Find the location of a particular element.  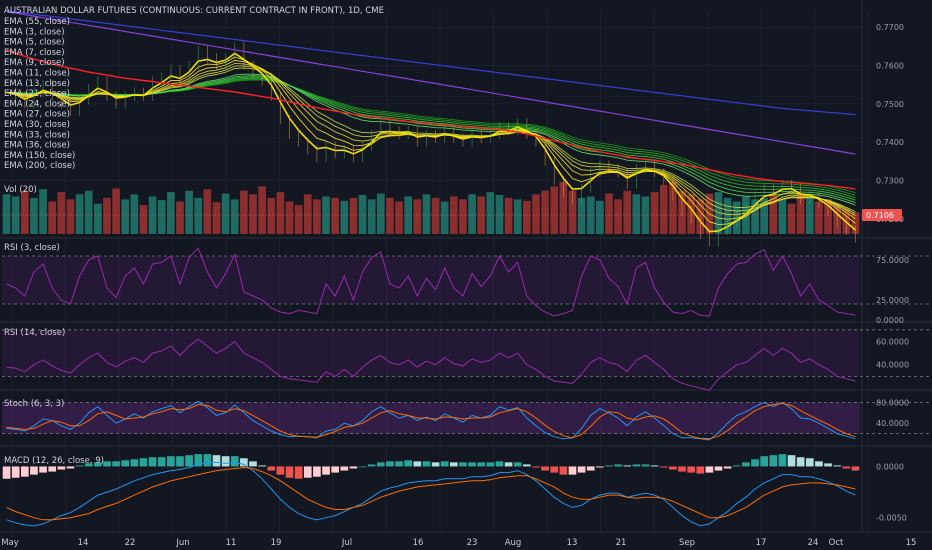

last-price-tag: 0.7106 is located at coordinates (882, 215).